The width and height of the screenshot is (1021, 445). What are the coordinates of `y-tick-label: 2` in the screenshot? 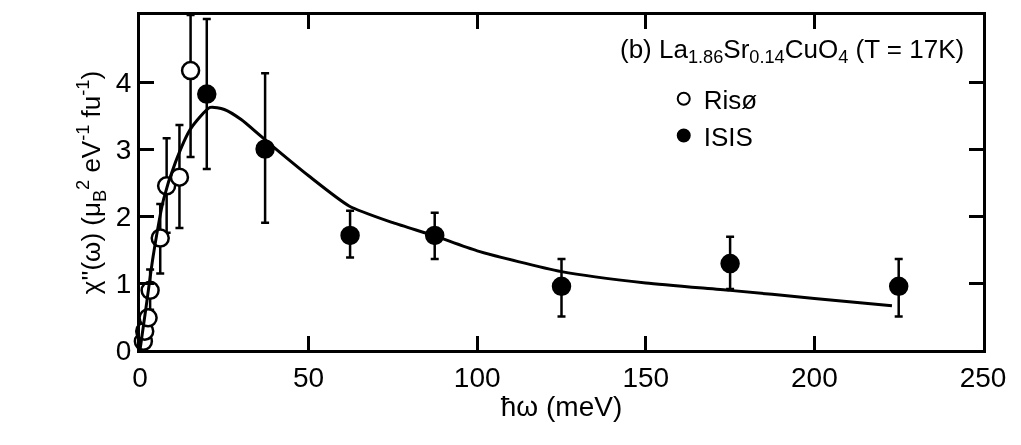 It's located at (123, 216).